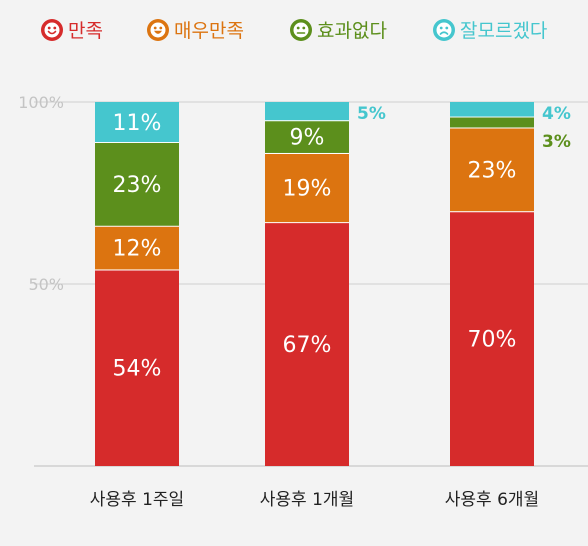 The height and width of the screenshot is (546, 588). What do you see at coordinates (352, 31) in the screenshot?
I see `legend-label: 효과없다` at bounding box center [352, 31].